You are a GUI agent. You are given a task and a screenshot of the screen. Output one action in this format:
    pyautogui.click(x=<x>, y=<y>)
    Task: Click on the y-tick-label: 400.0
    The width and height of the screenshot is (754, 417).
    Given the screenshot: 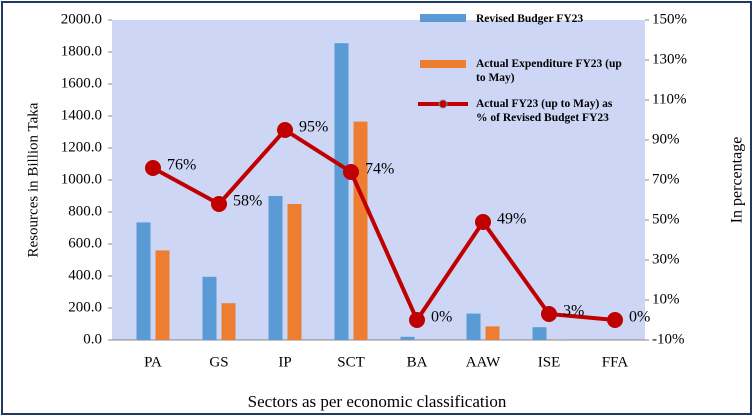 What is the action you would take?
    pyautogui.click(x=85, y=275)
    